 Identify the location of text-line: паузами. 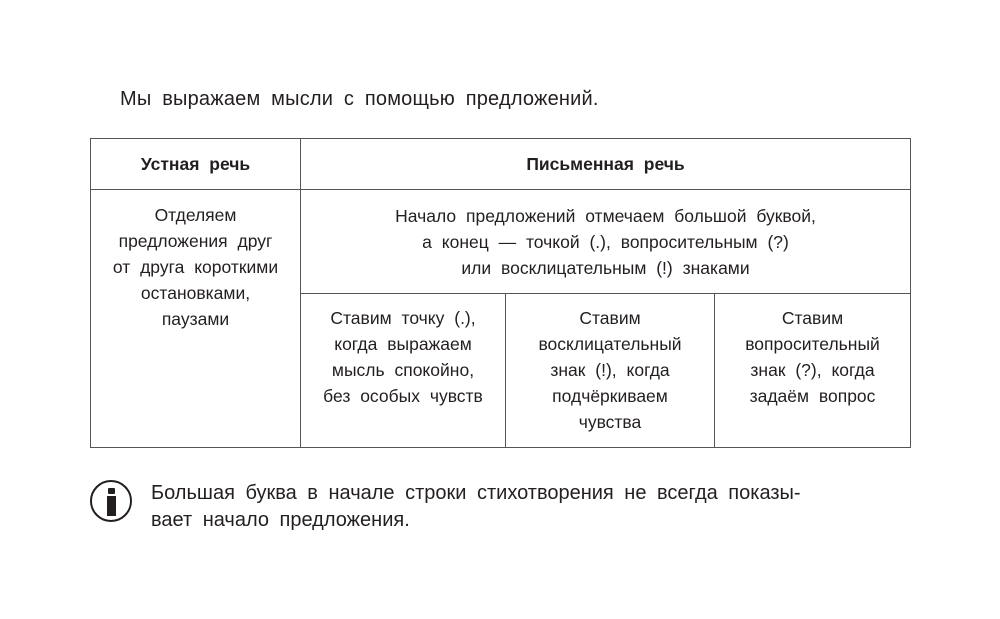
(195, 319).